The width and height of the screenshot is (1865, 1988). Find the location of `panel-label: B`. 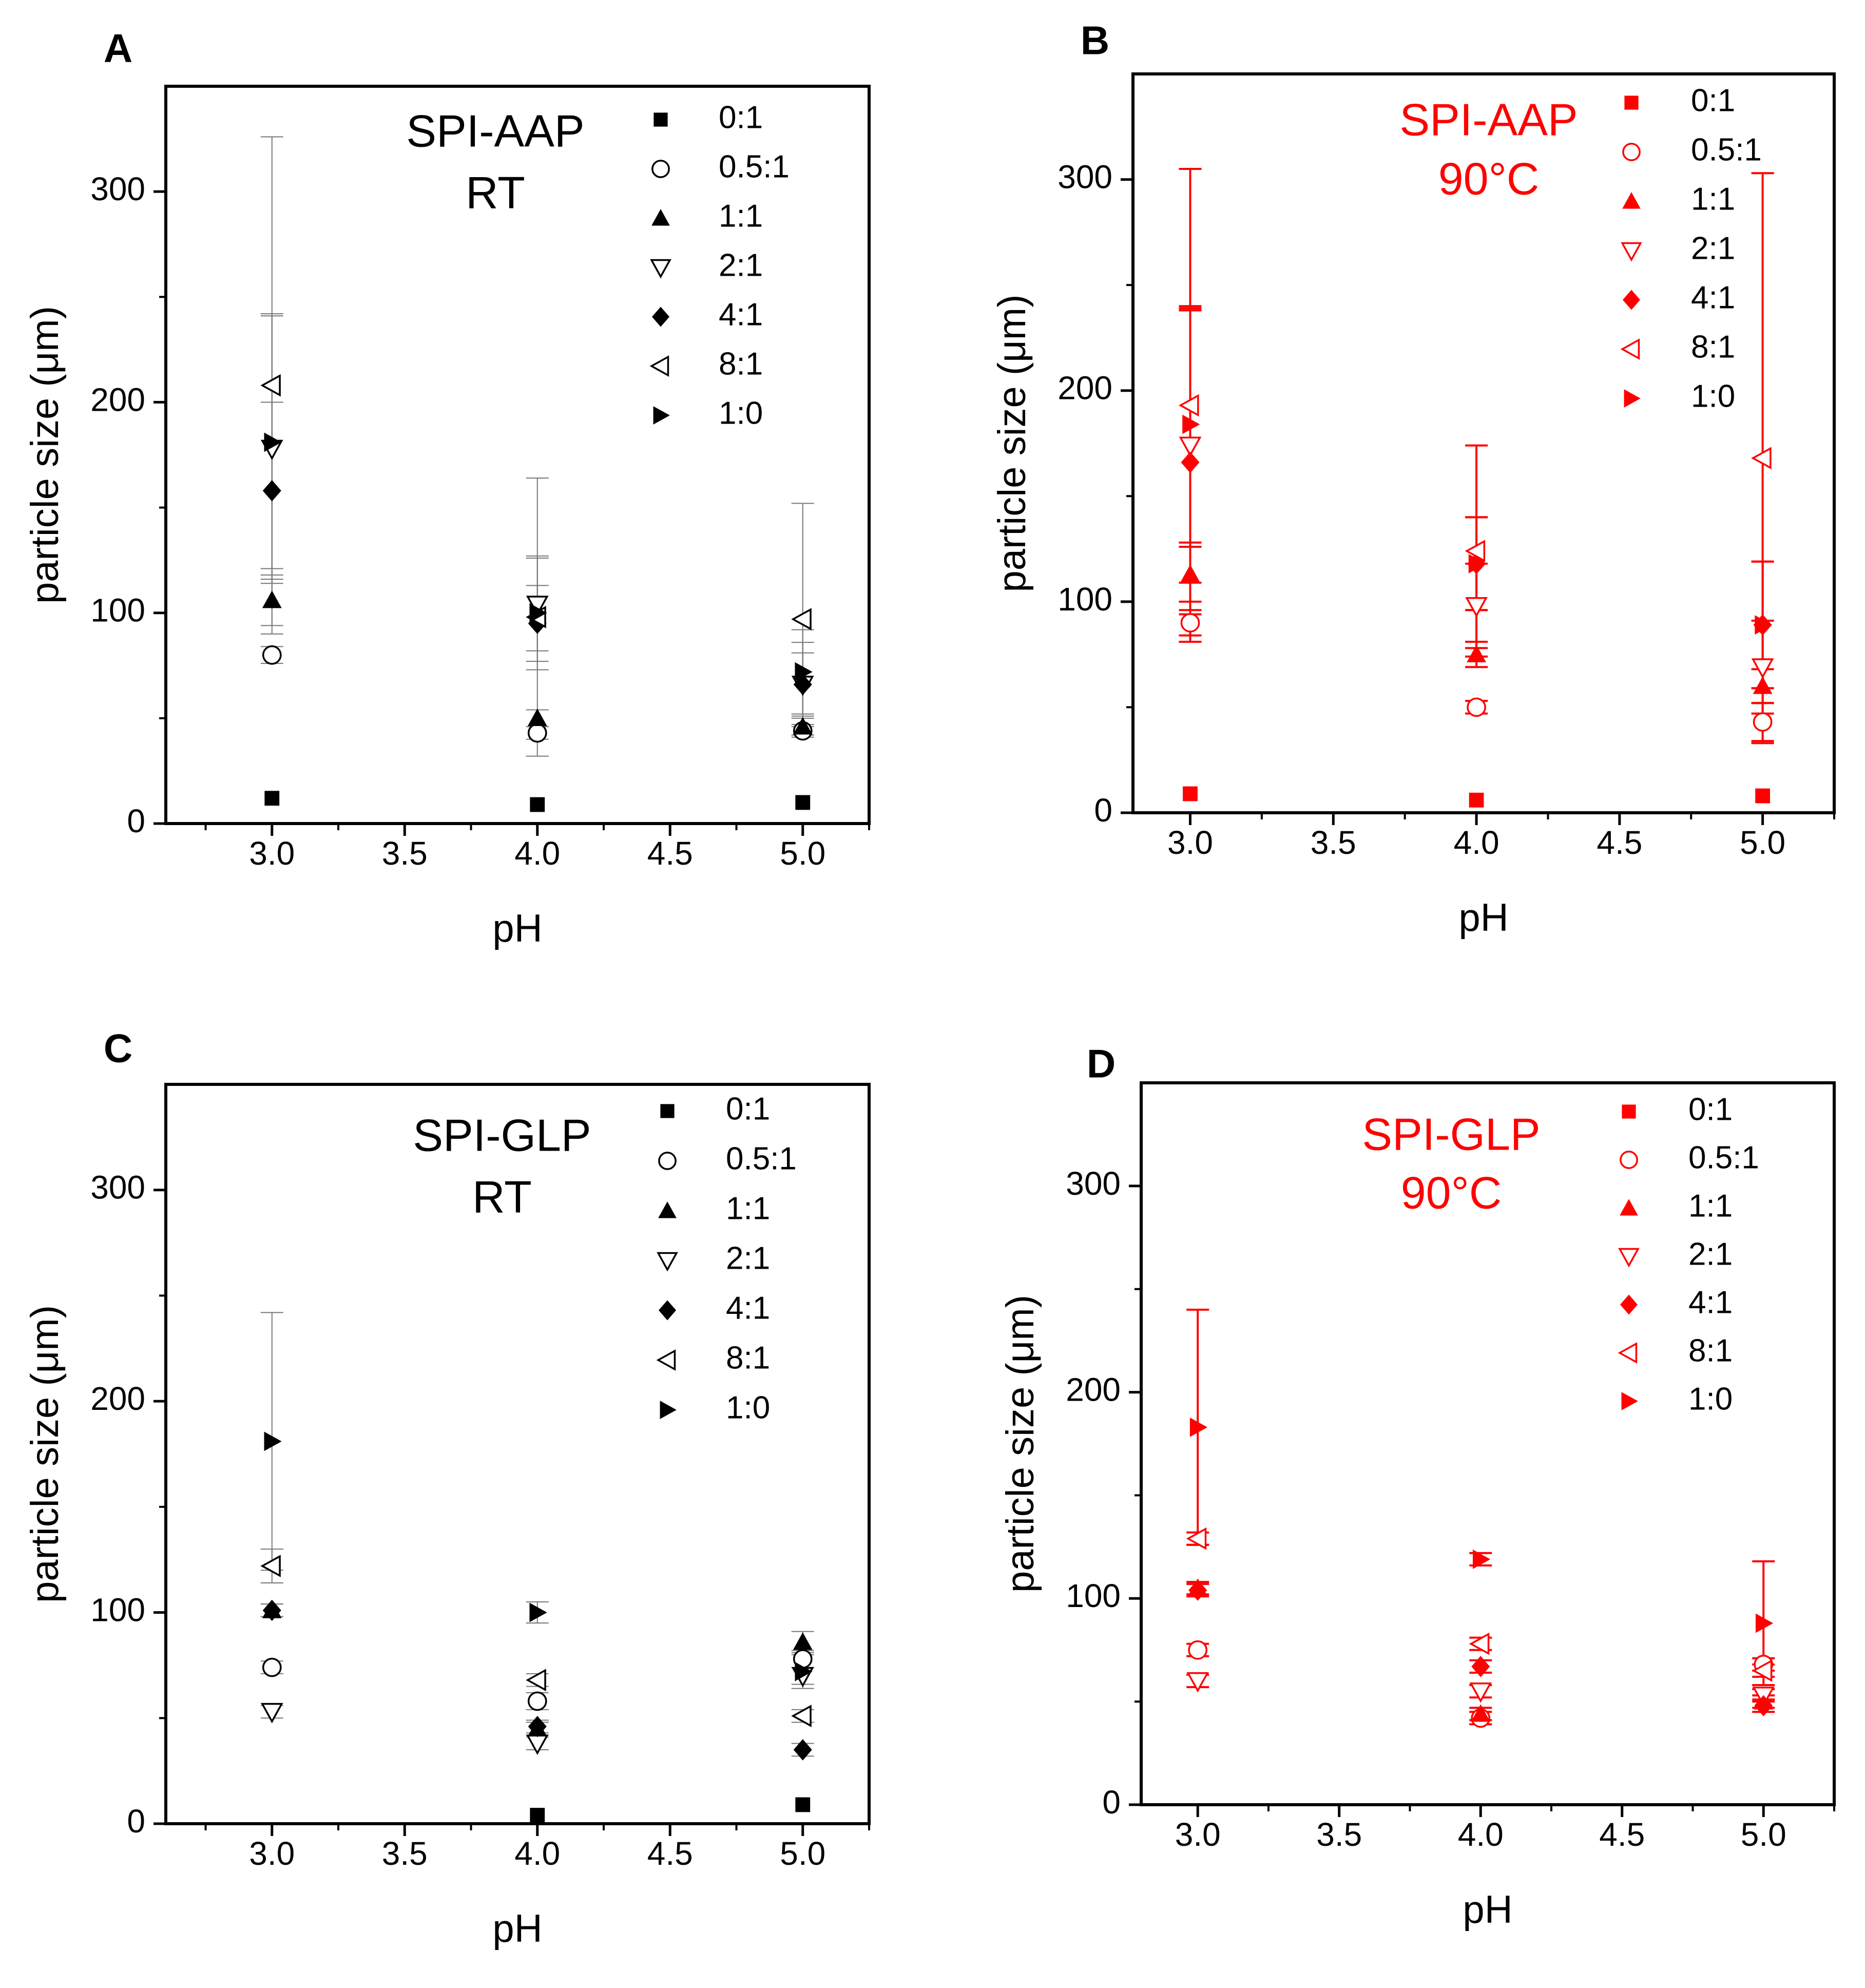

panel-label: B is located at coordinates (1095, 41).